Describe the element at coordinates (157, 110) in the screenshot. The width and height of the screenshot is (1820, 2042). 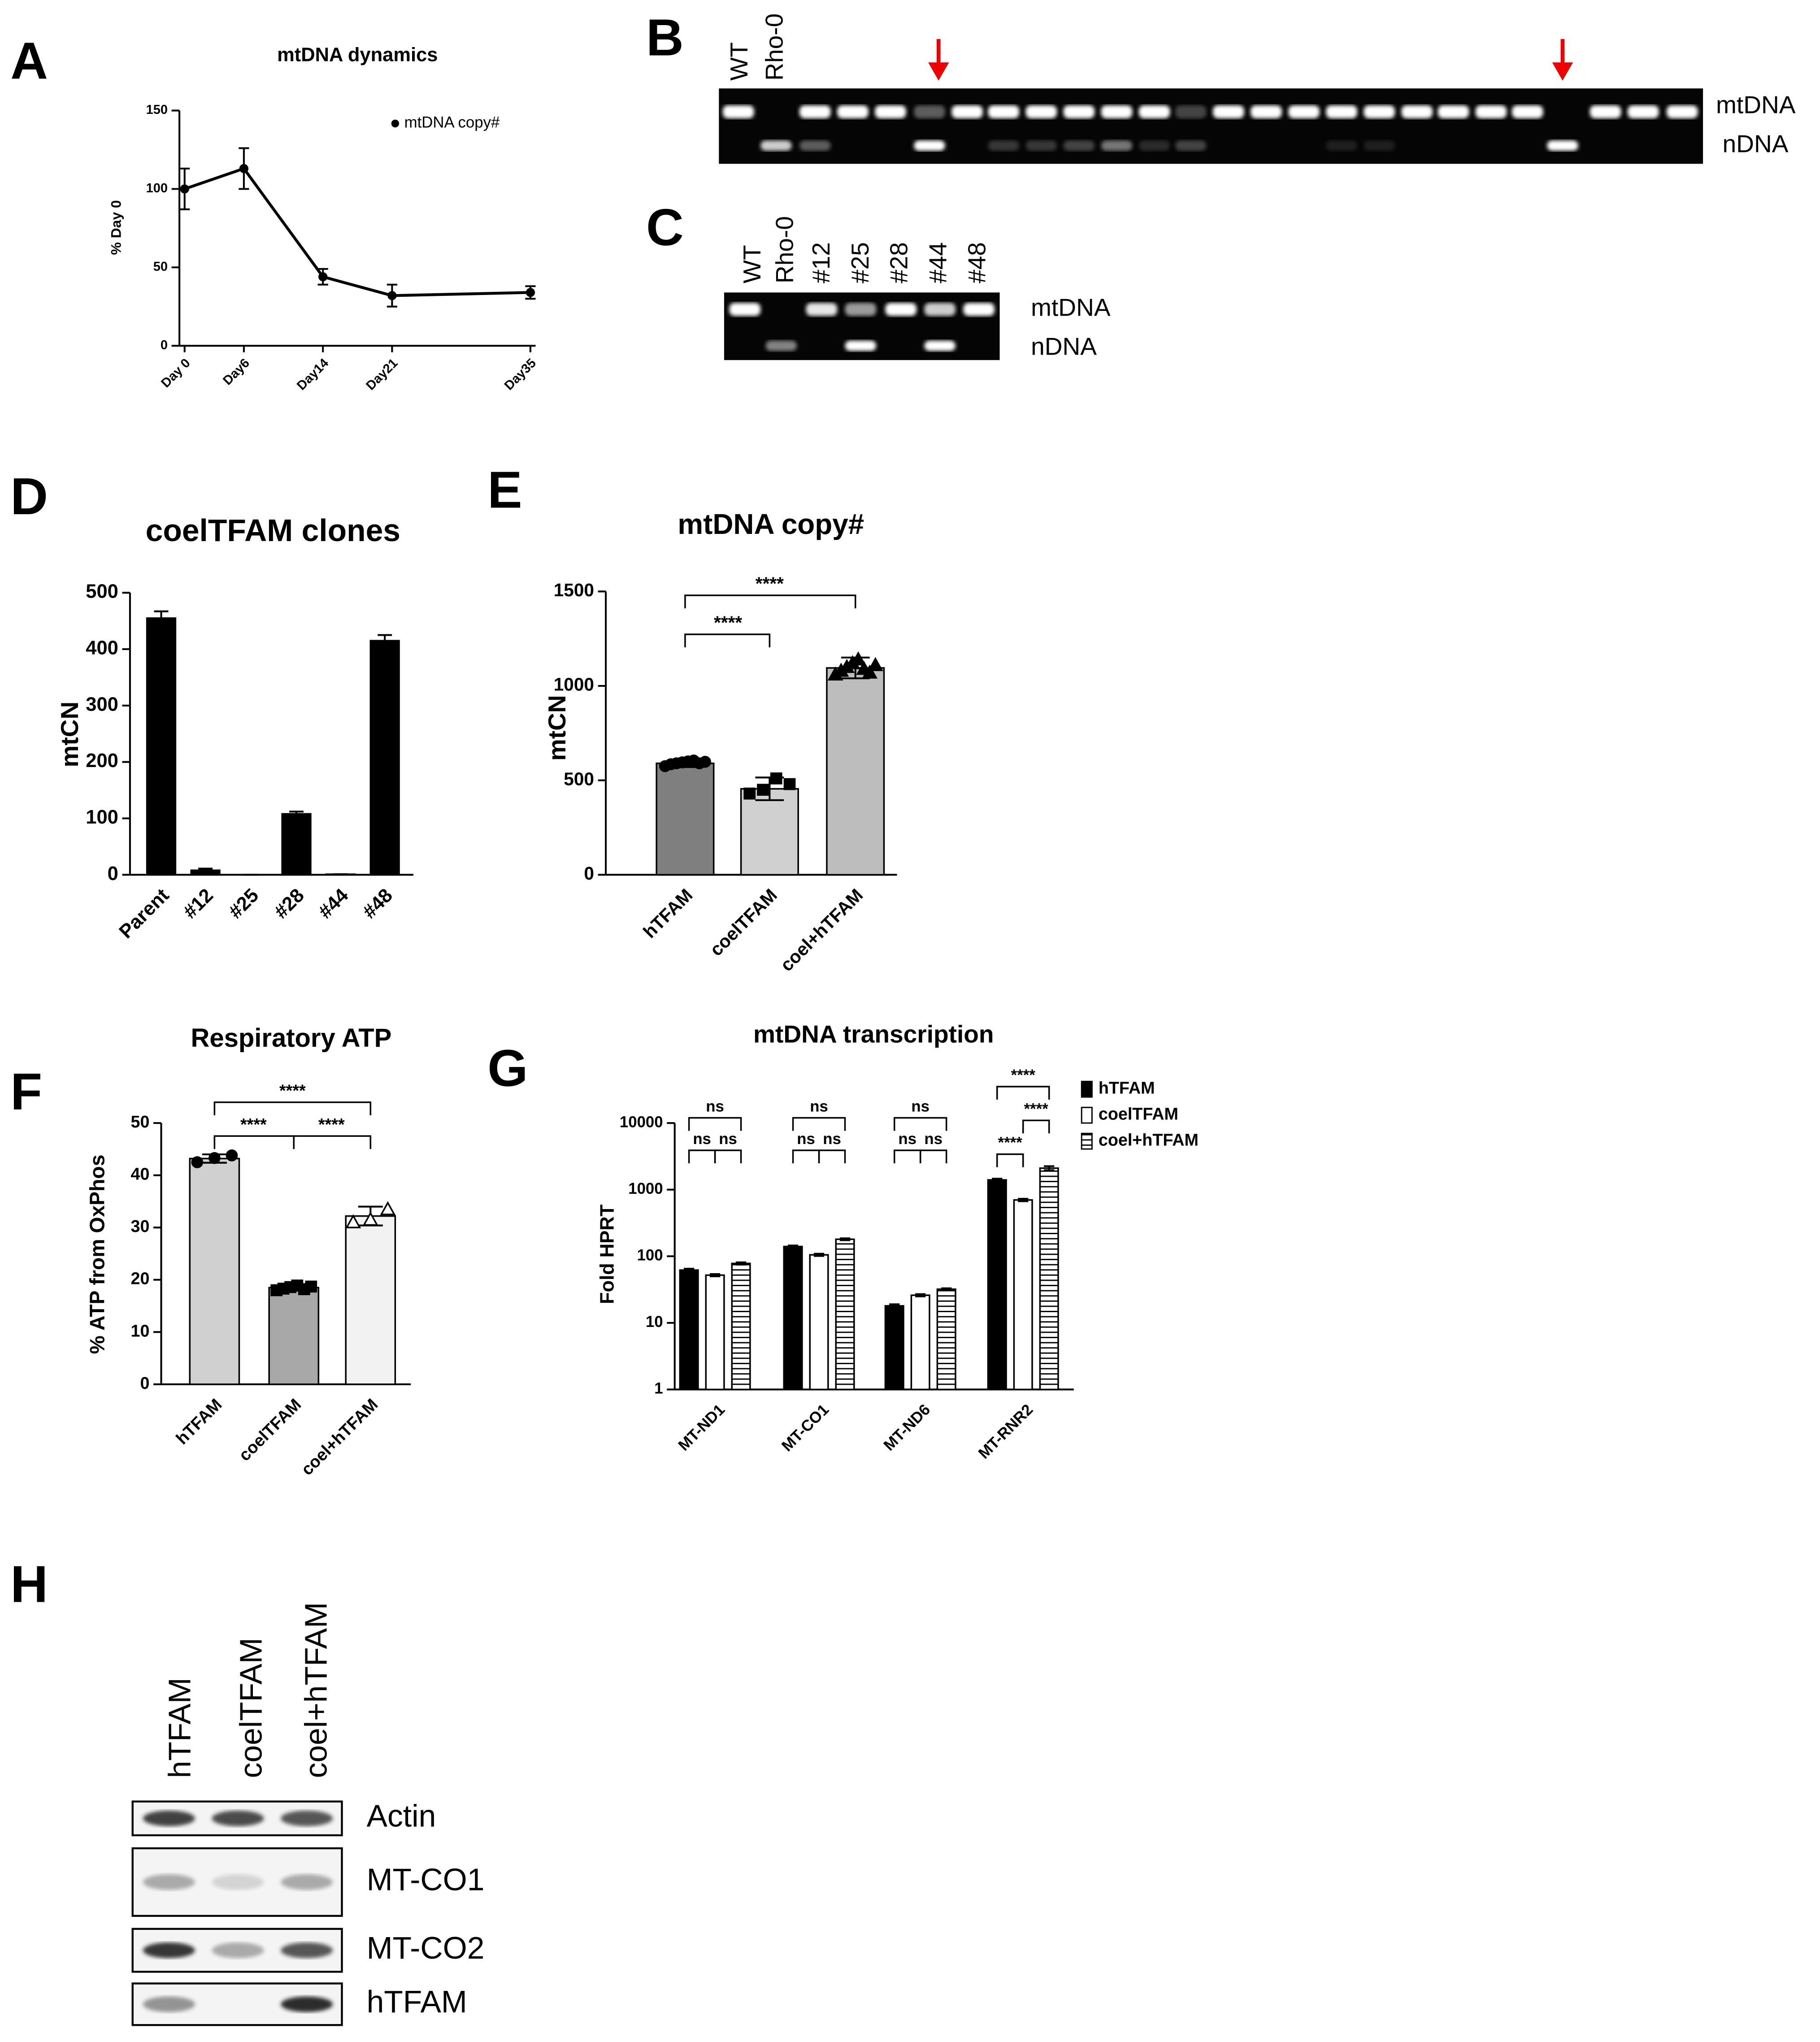
I see `y-tick-label: 150` at that location.